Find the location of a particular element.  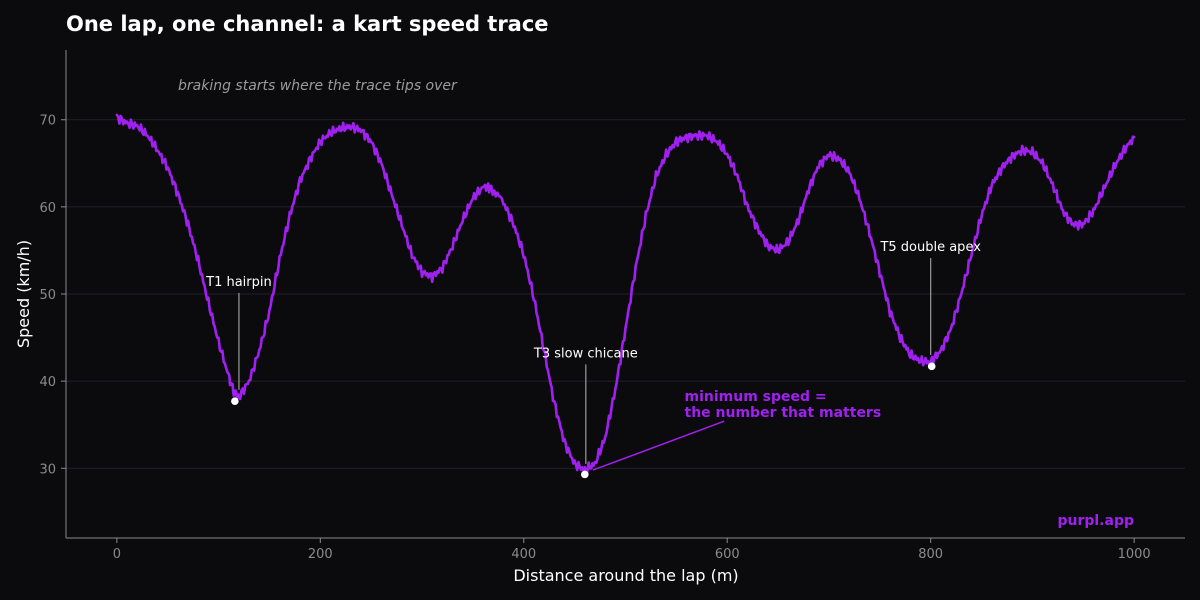

y-axis-label: Speed (km/h) is located at coordinates (23, 294).